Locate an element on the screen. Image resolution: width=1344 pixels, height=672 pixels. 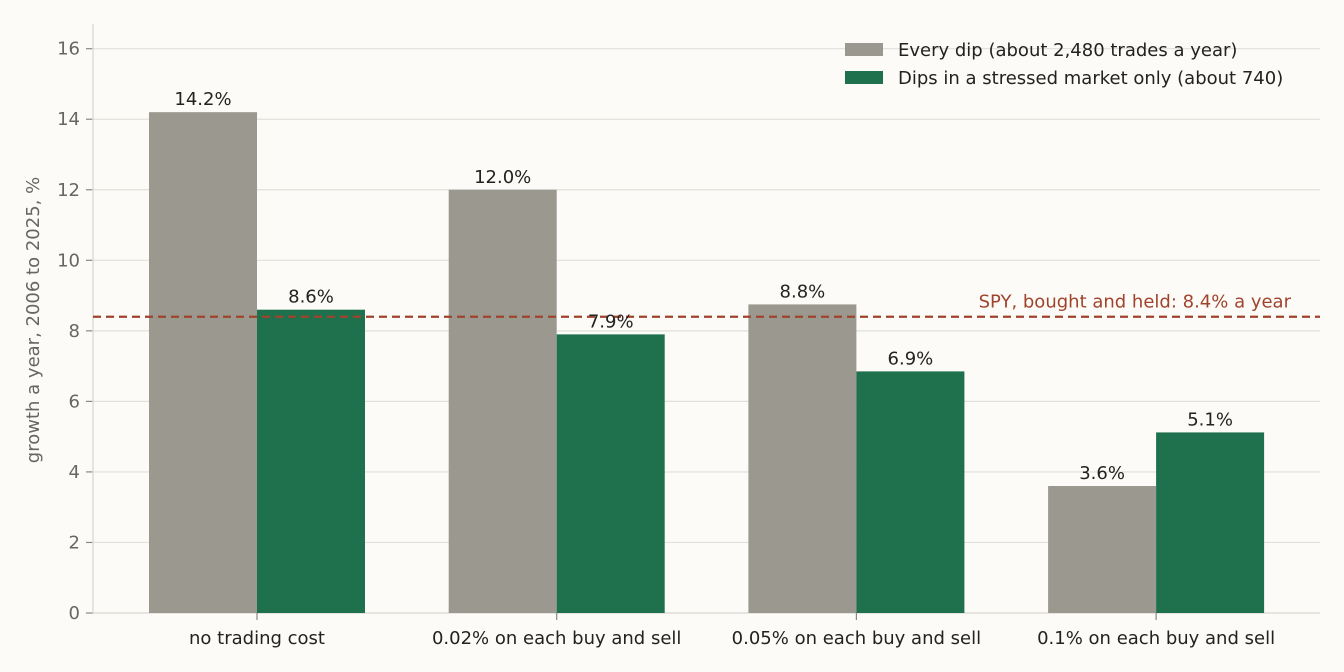
y-tick-label: 0 is located at coordinates (74, 613).